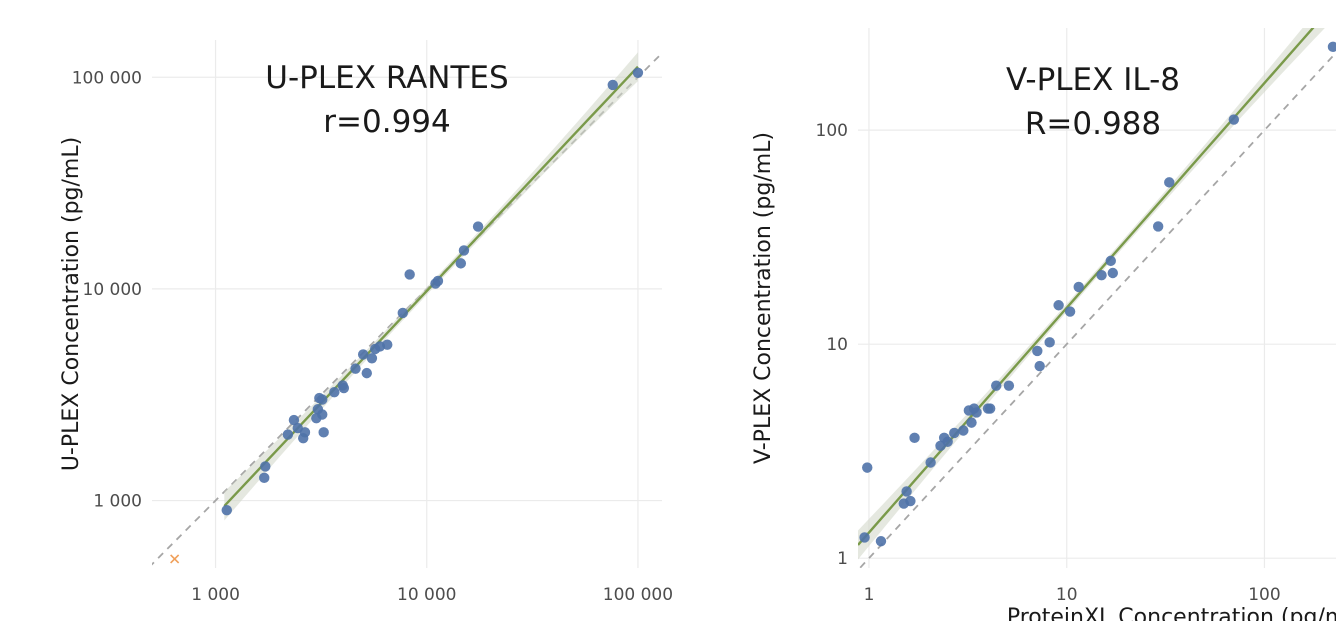  Describe the element at coordinates (832, 131) in the screenshot. I see `y-tick-label: 100` at that location.